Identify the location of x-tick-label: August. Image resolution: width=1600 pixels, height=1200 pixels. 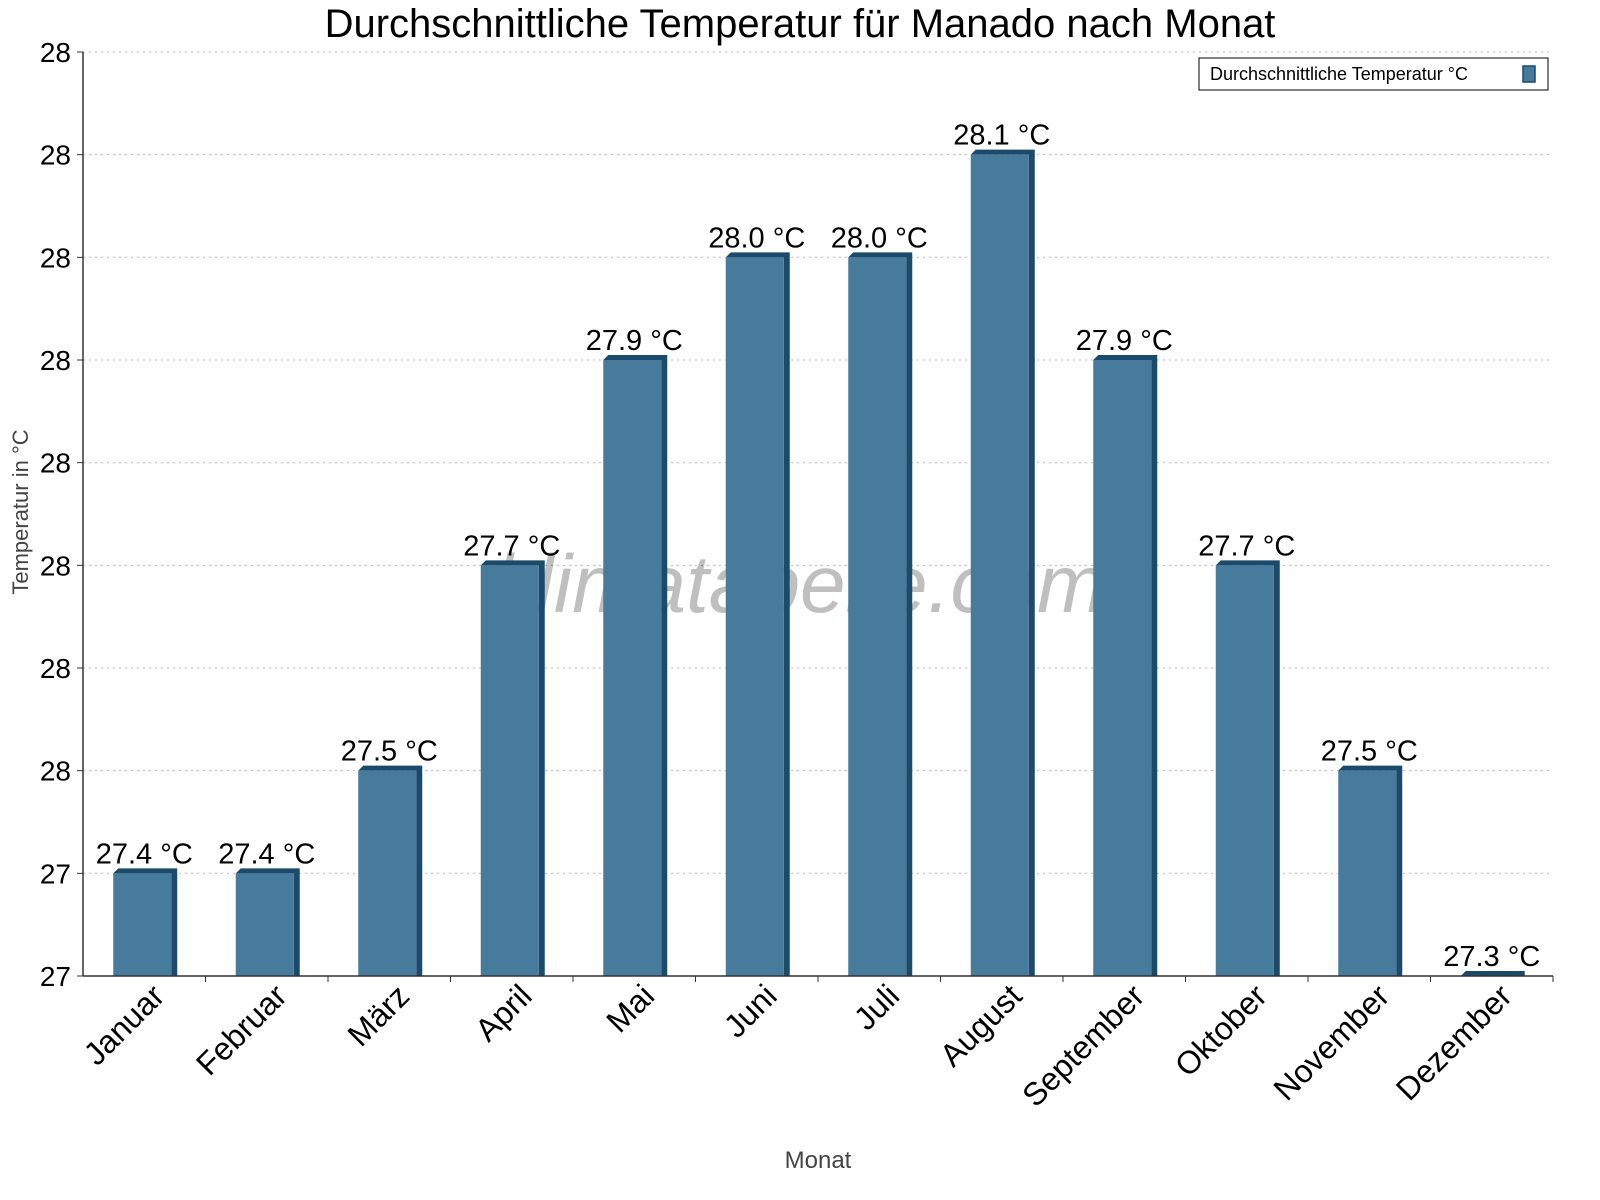
(981, 1025).